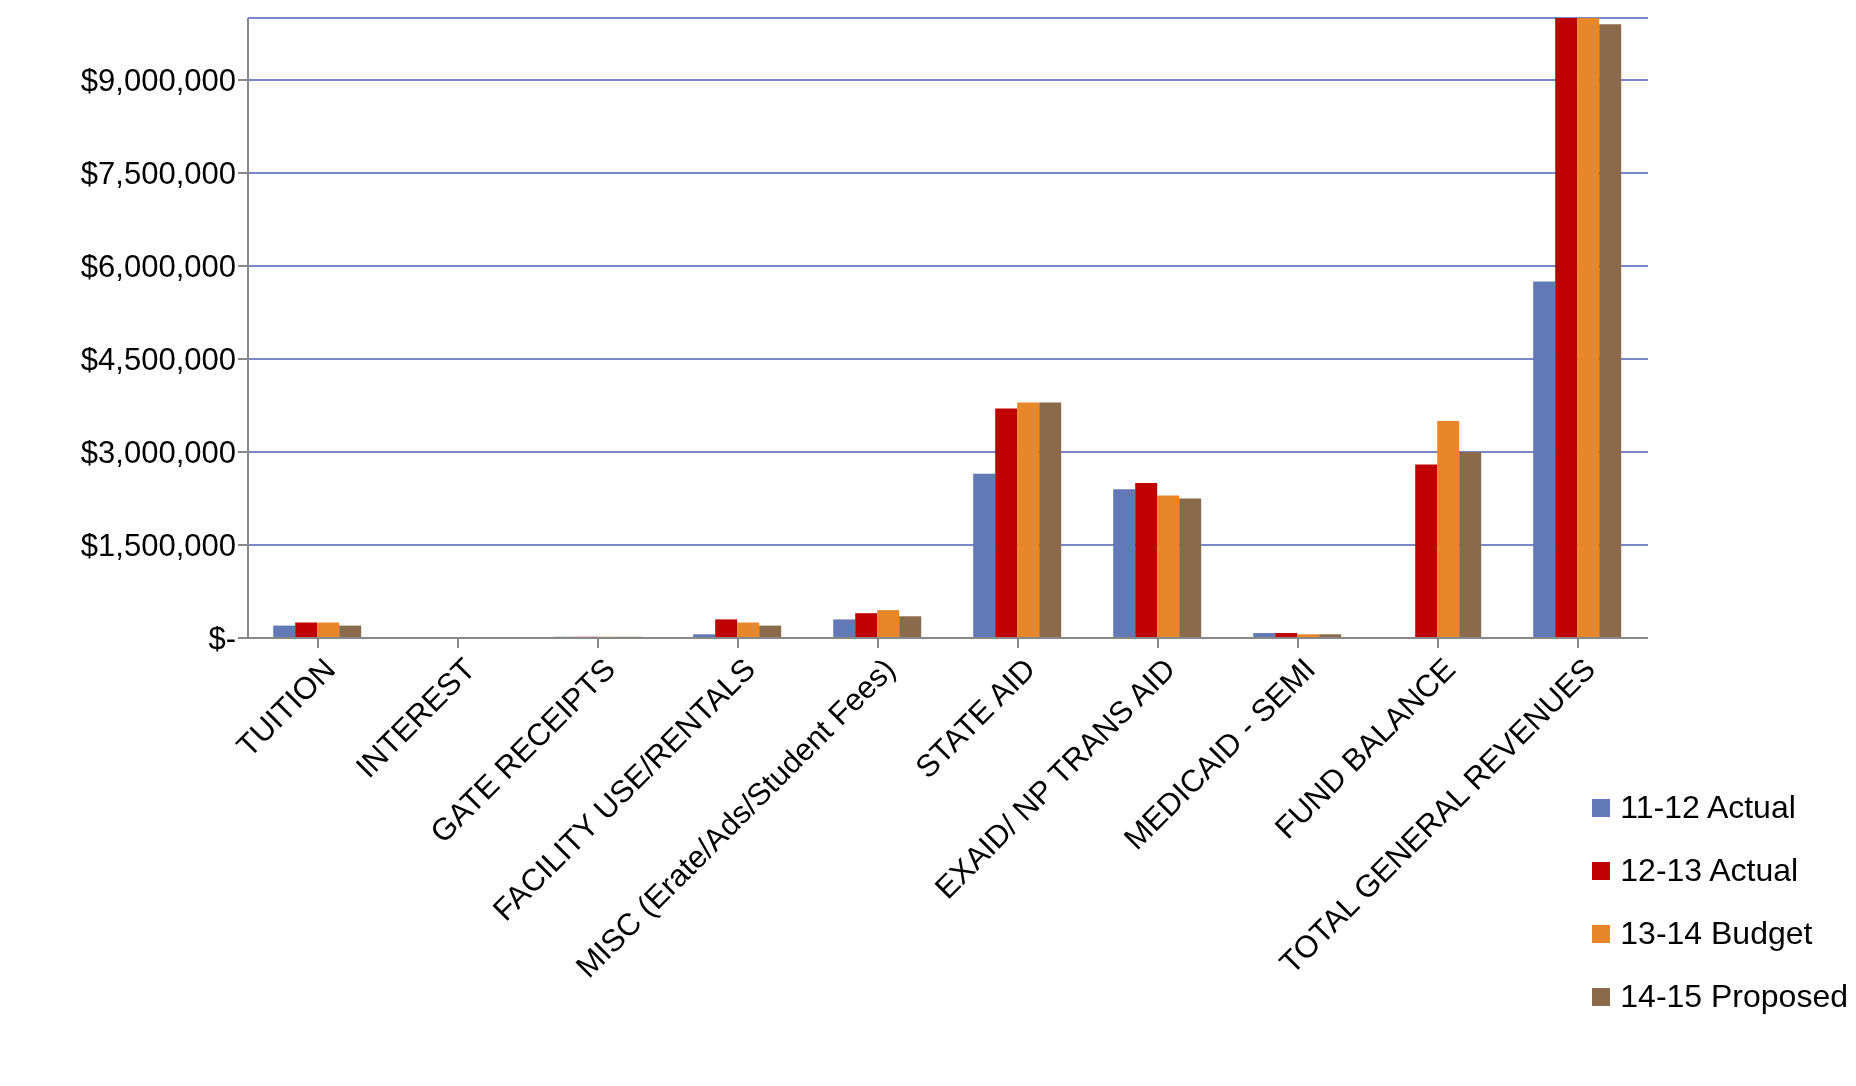 Image resolution: width=1856 pixels, height=1086 pixels. What do you see at coordinates (158, 453) in the screenshot?
I see `y-tick-label: $3,000,000` at bounding box center [158, 453].